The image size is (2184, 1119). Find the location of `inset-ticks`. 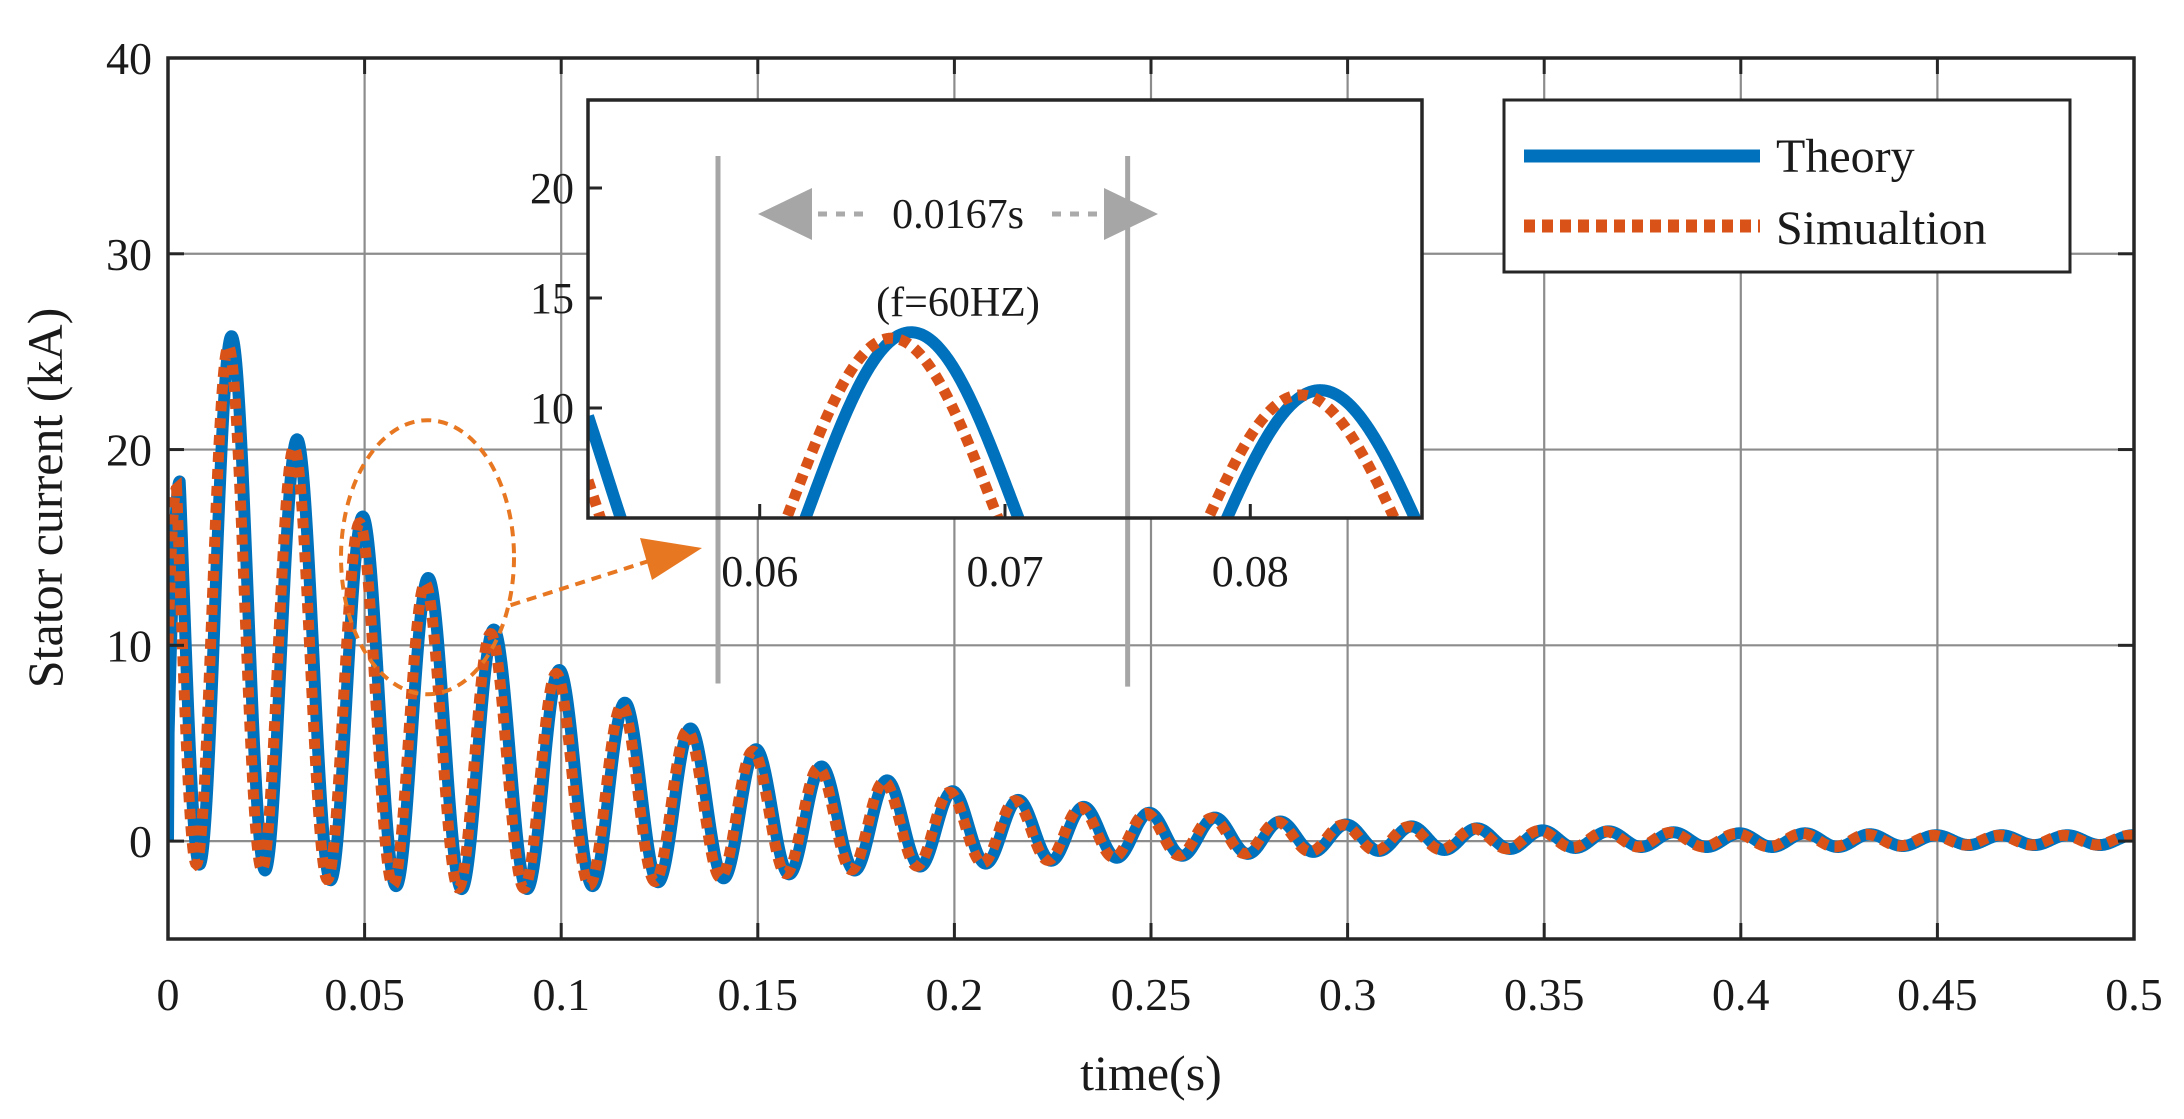

inset-ticks is located at coordinates (920, 352).